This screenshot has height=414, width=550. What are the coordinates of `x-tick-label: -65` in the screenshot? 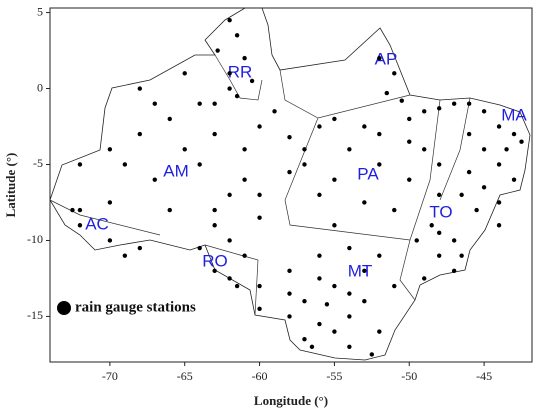 It's located at (185, 376).